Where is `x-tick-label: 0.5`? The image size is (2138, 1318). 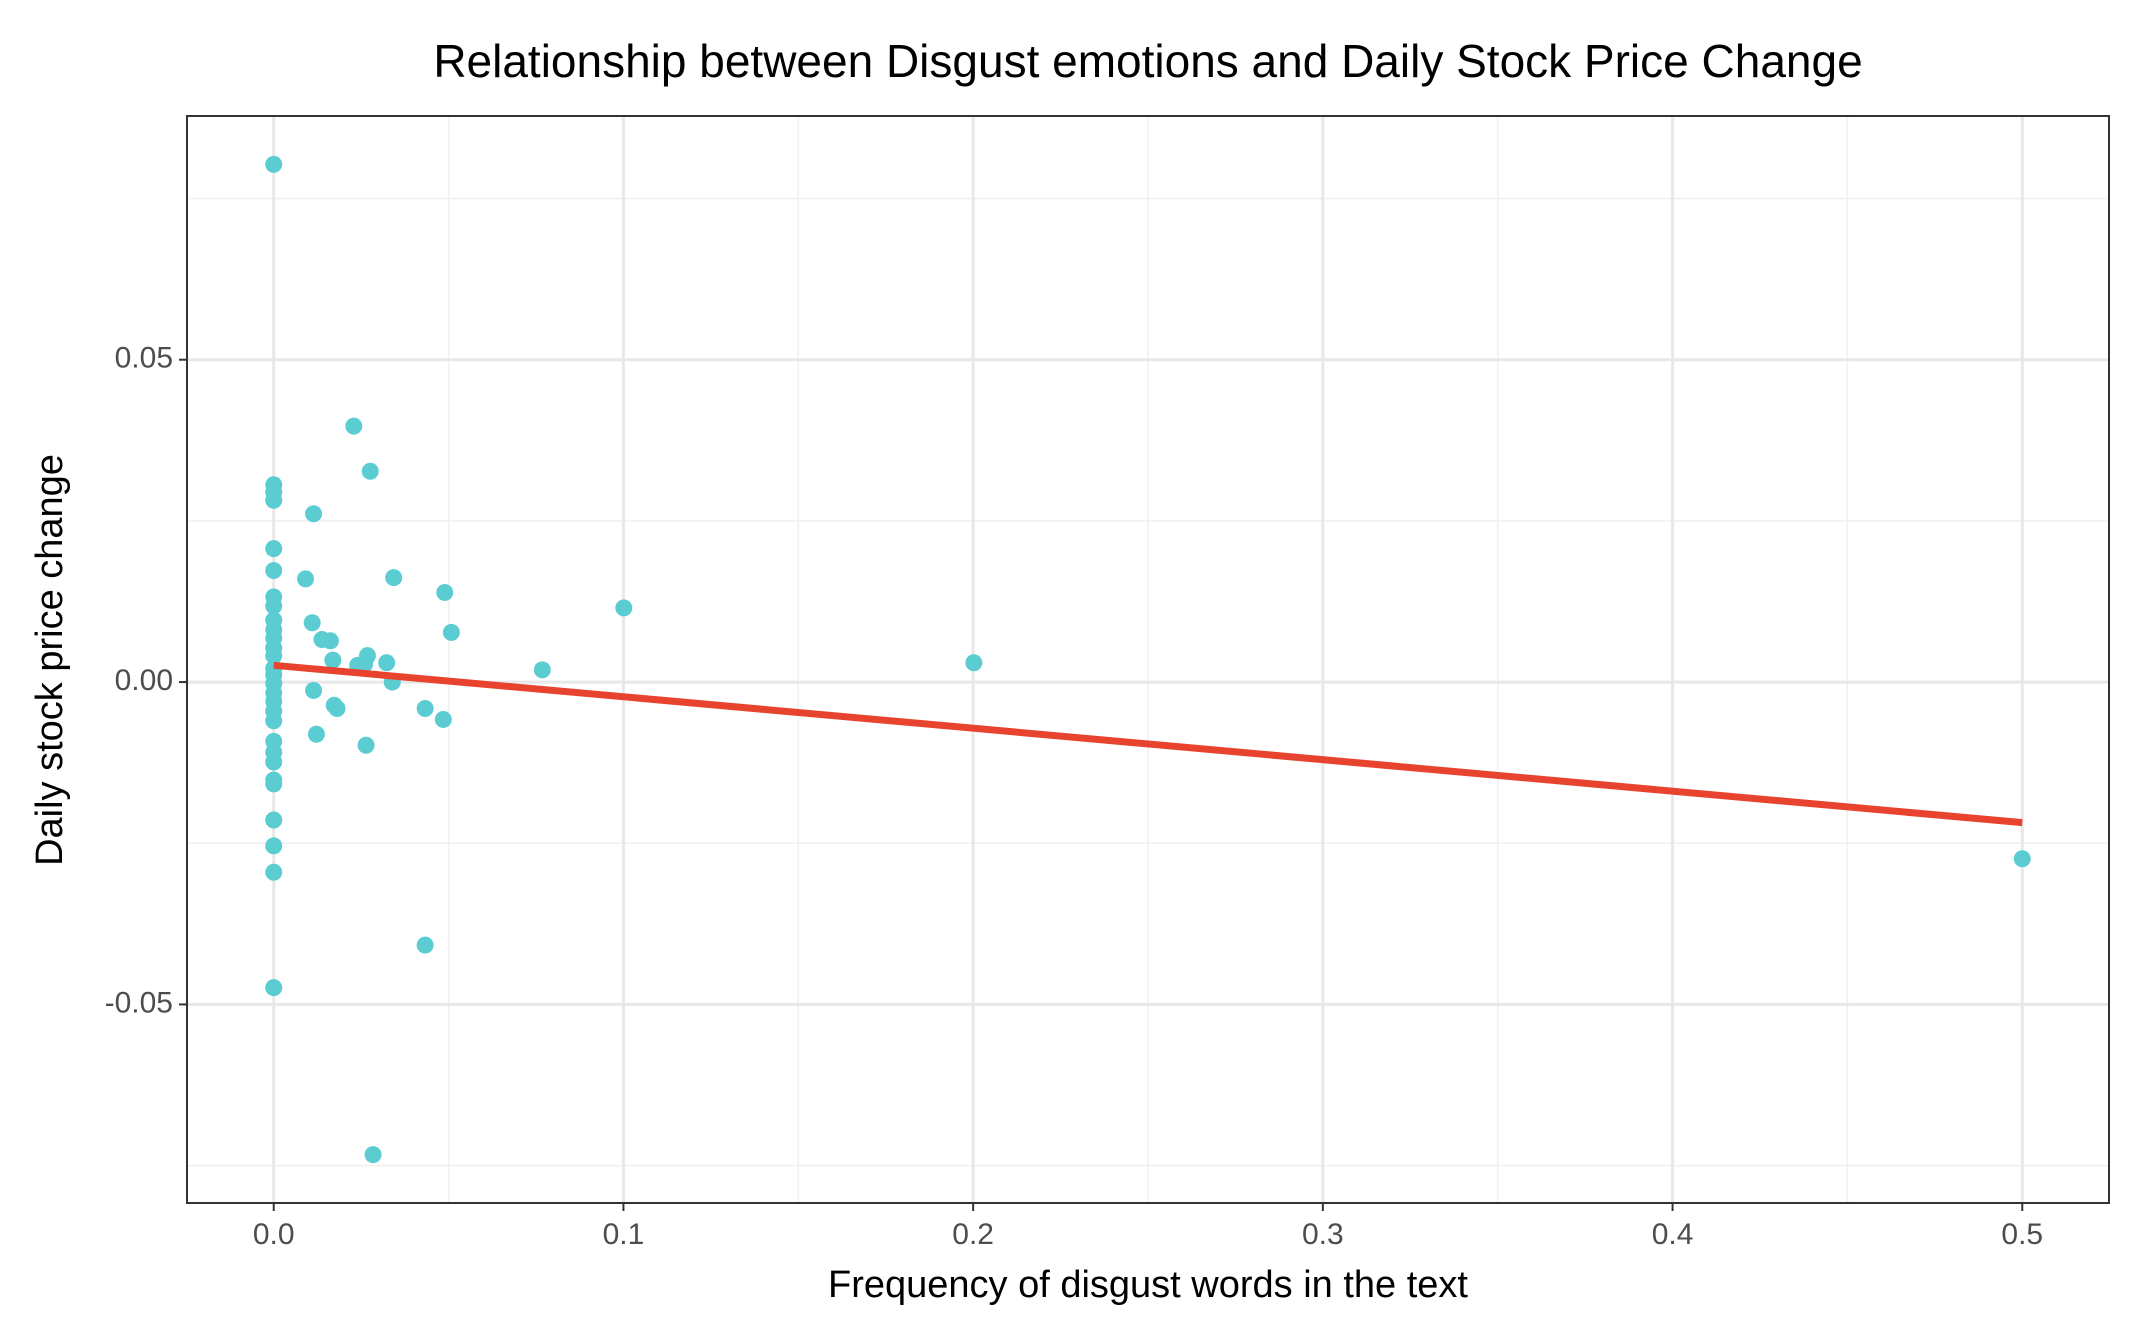 x-tick-label: 0.5 is located at coordinates (2022, 1234).